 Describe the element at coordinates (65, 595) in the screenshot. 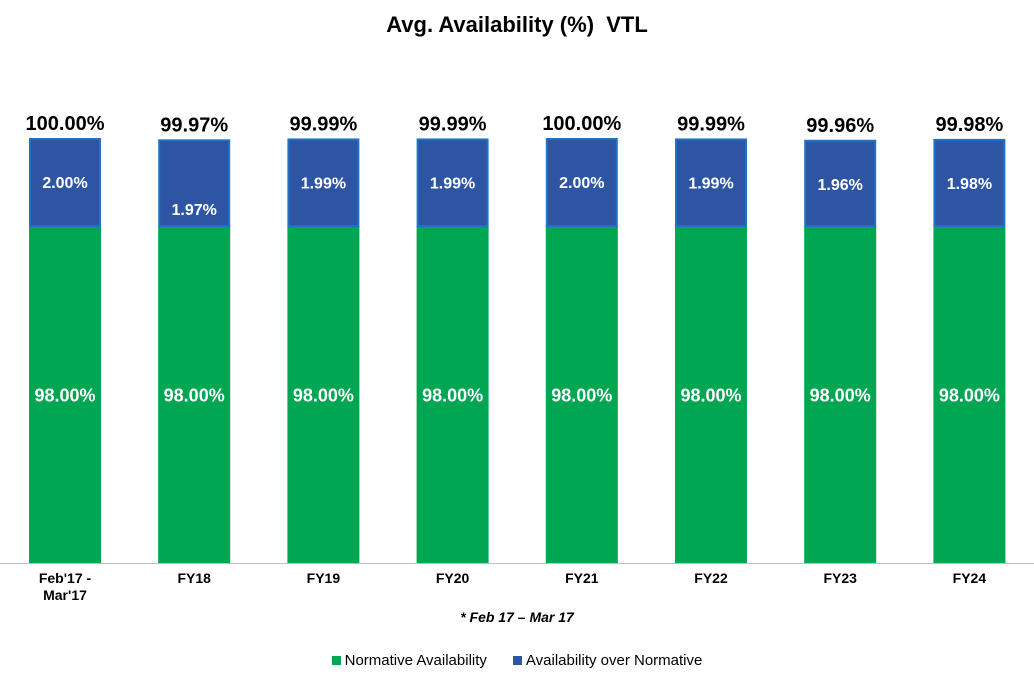

I see `x-tick-label: Mar'17` at that location.